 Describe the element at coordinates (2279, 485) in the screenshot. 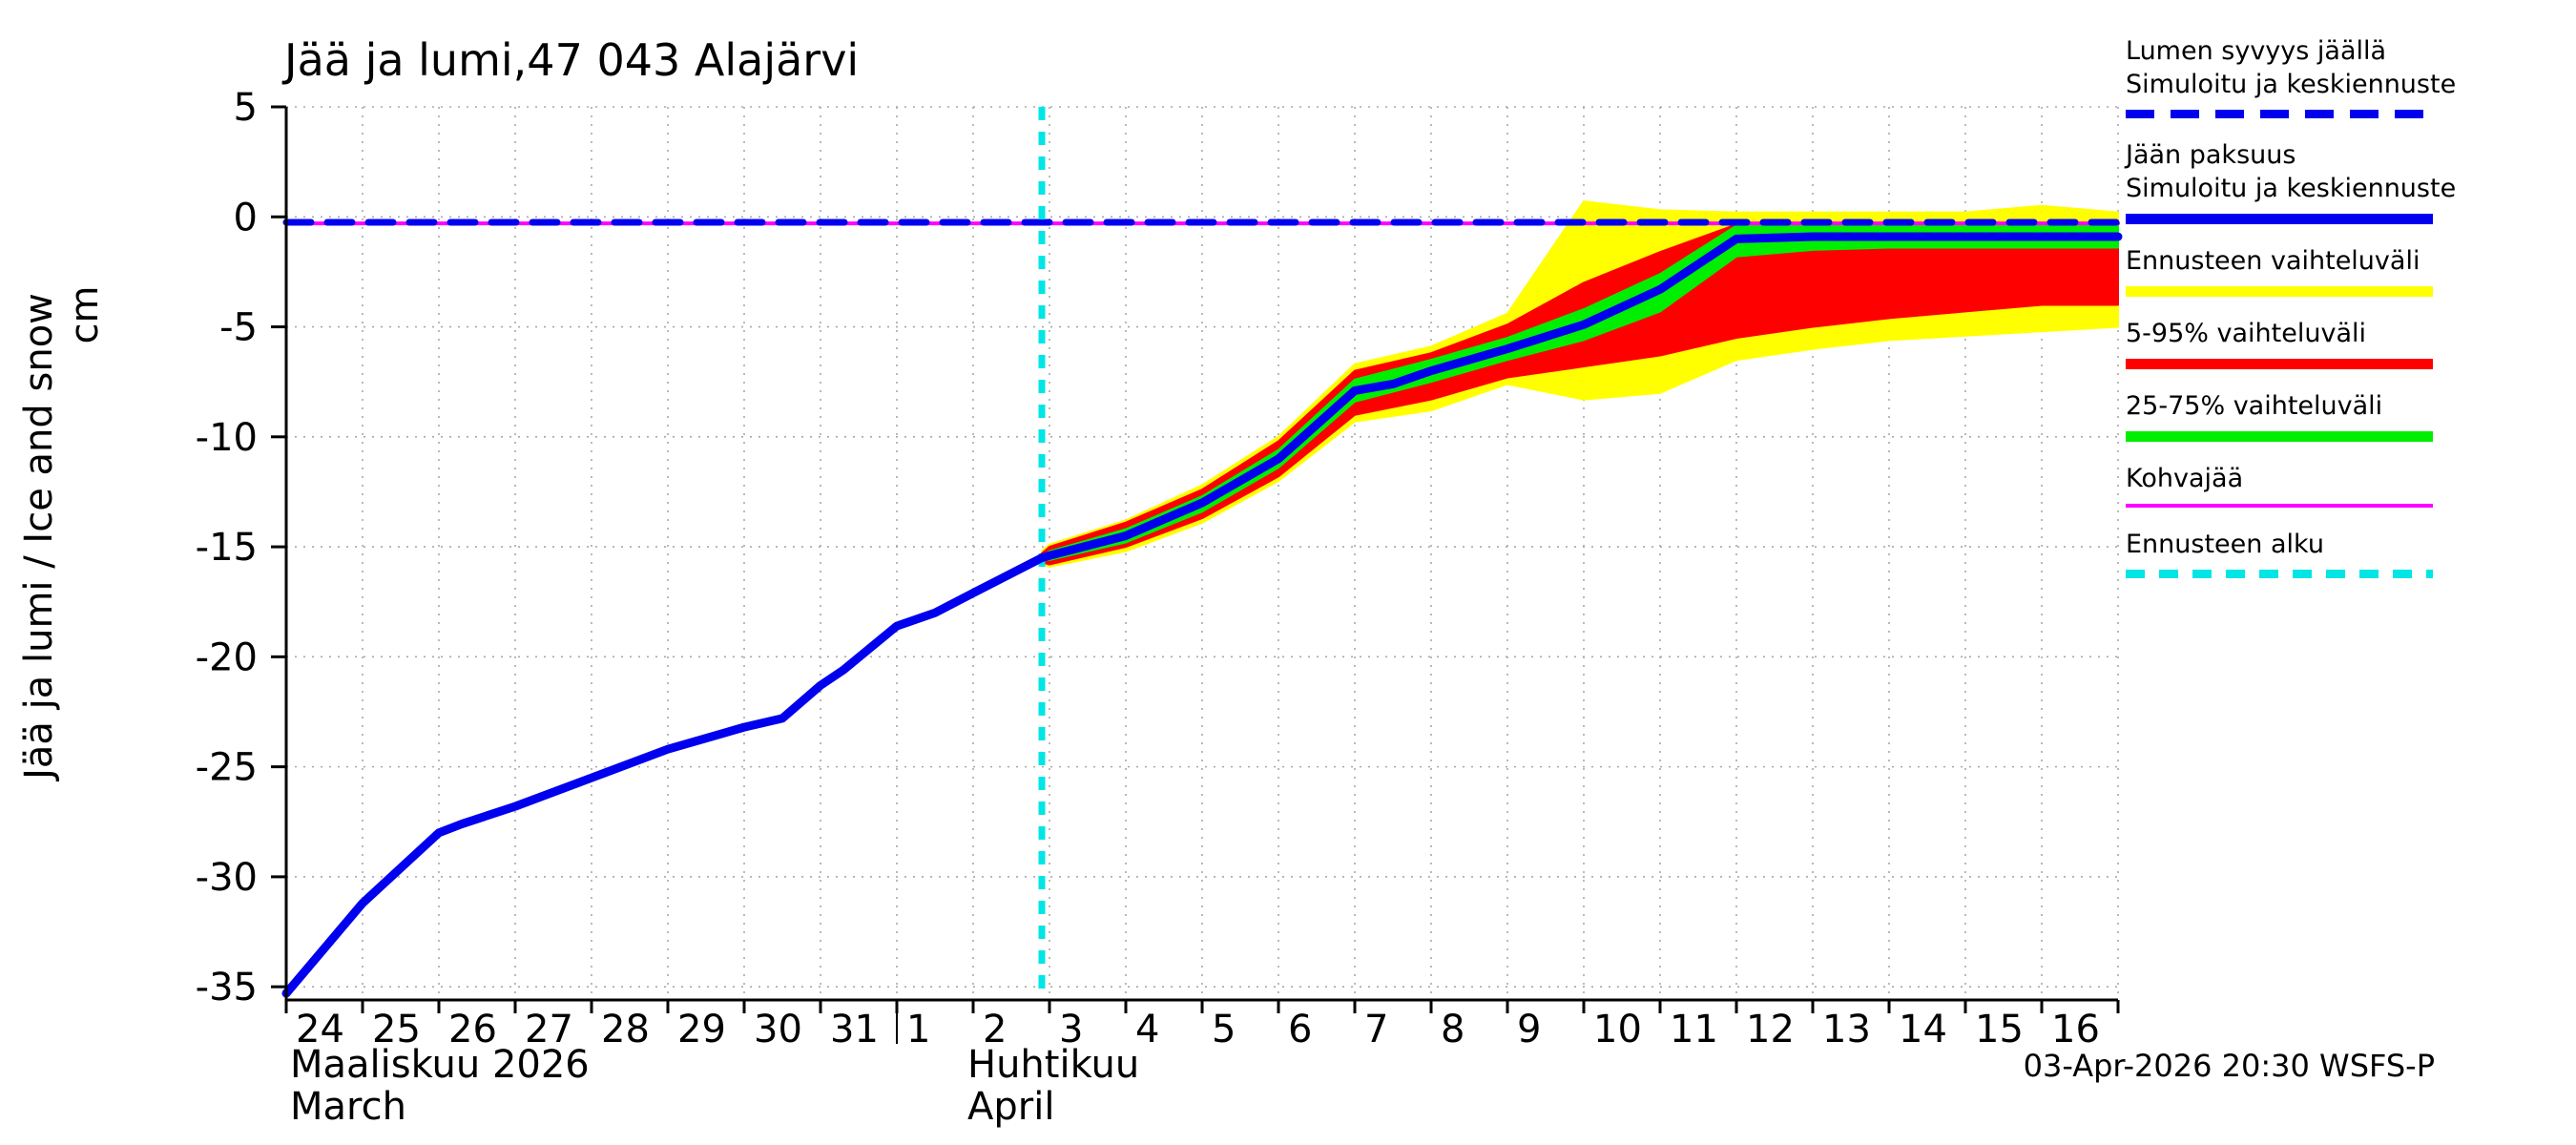

I see `legend-item: Kohvajää` at that location.